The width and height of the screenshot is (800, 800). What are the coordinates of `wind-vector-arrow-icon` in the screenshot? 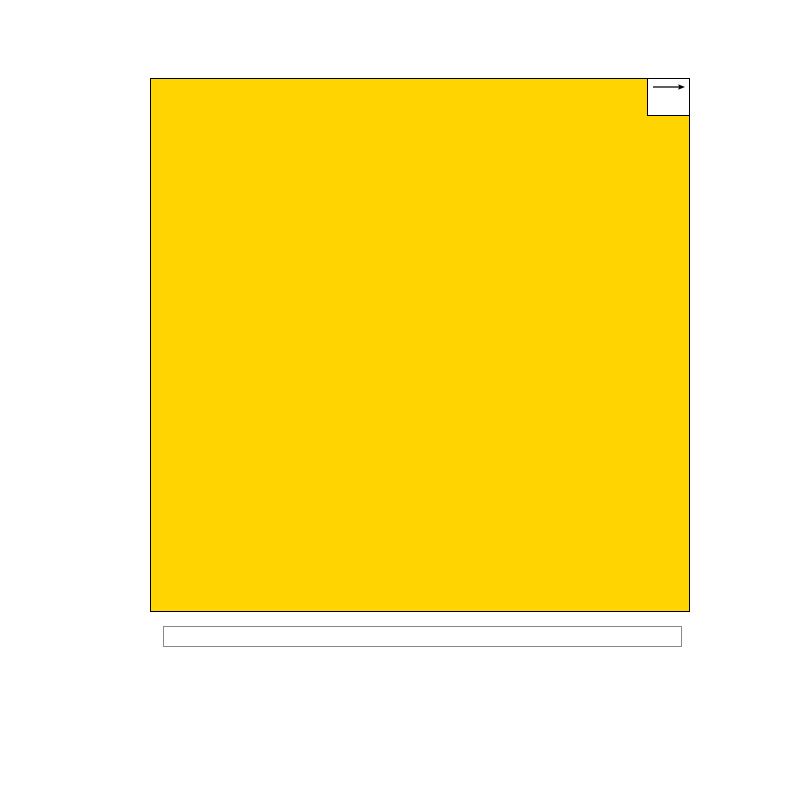 It's located at (668, 86).